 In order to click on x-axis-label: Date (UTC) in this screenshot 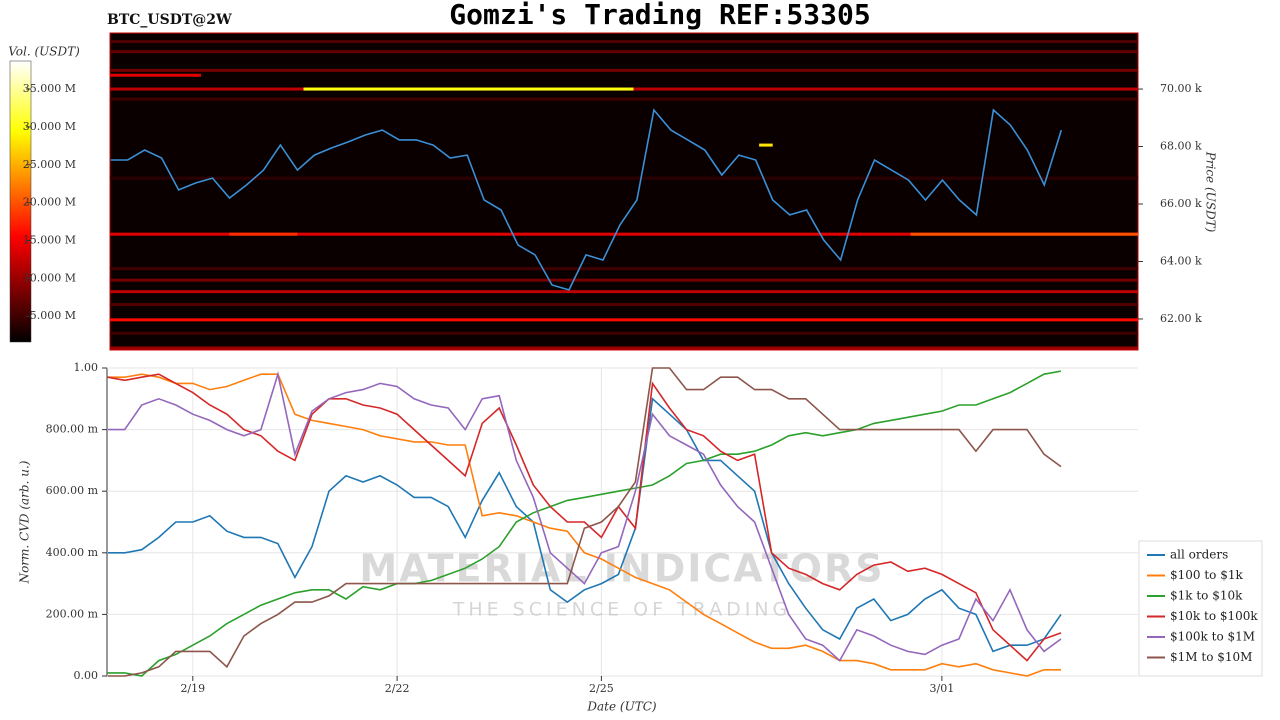, I will do `click(621, 707)`.